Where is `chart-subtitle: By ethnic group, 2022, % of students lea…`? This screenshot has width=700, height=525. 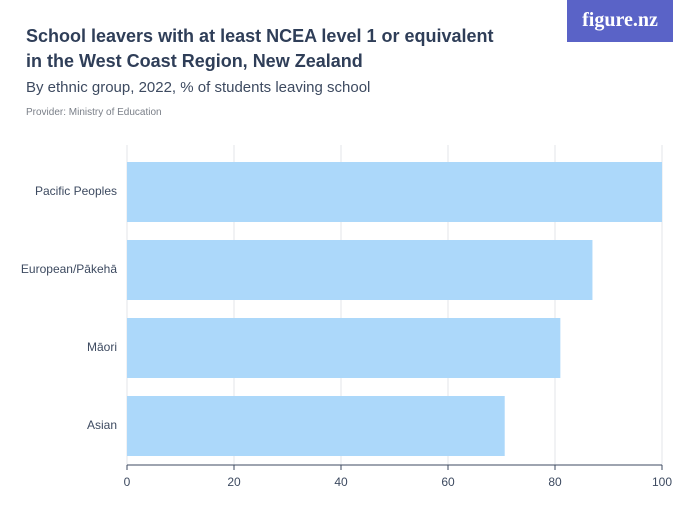
chart-subtitle: By ethnic group, 2022, % of students lea… is located at coordinates (198, 87).